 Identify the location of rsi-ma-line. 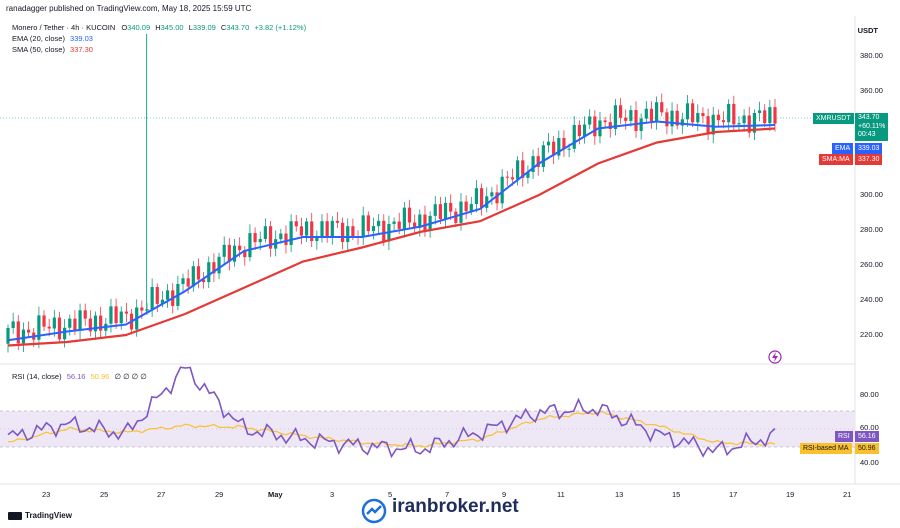
(391, 429).